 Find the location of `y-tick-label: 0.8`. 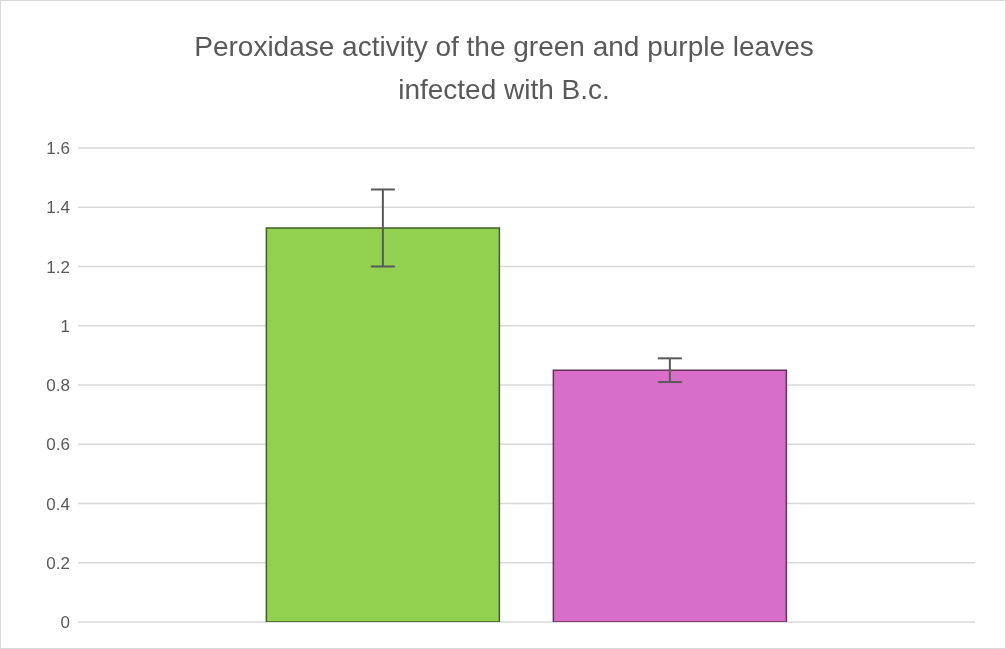

y-tick-label: 0.8 is located at coordinates (58, 386).